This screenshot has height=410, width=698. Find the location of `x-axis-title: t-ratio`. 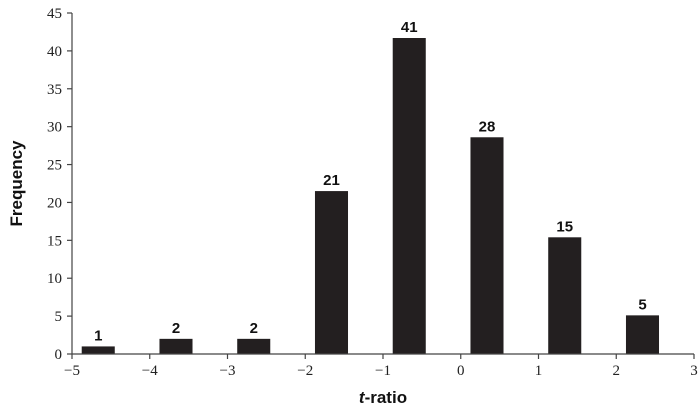

x-axis-title: t-ratio is located at coordinates (383, 397).